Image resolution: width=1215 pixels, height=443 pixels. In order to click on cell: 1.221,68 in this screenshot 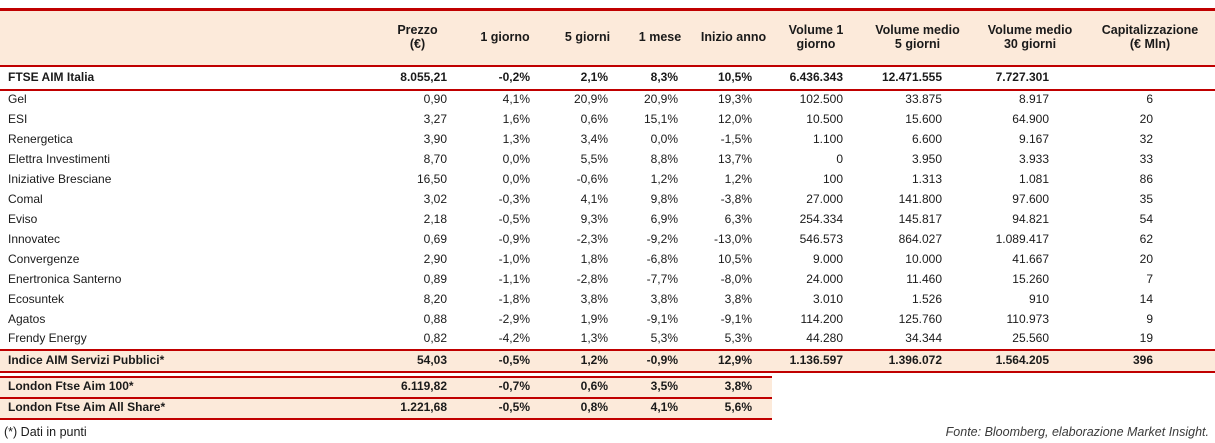, I will do `click(417, 408)`.